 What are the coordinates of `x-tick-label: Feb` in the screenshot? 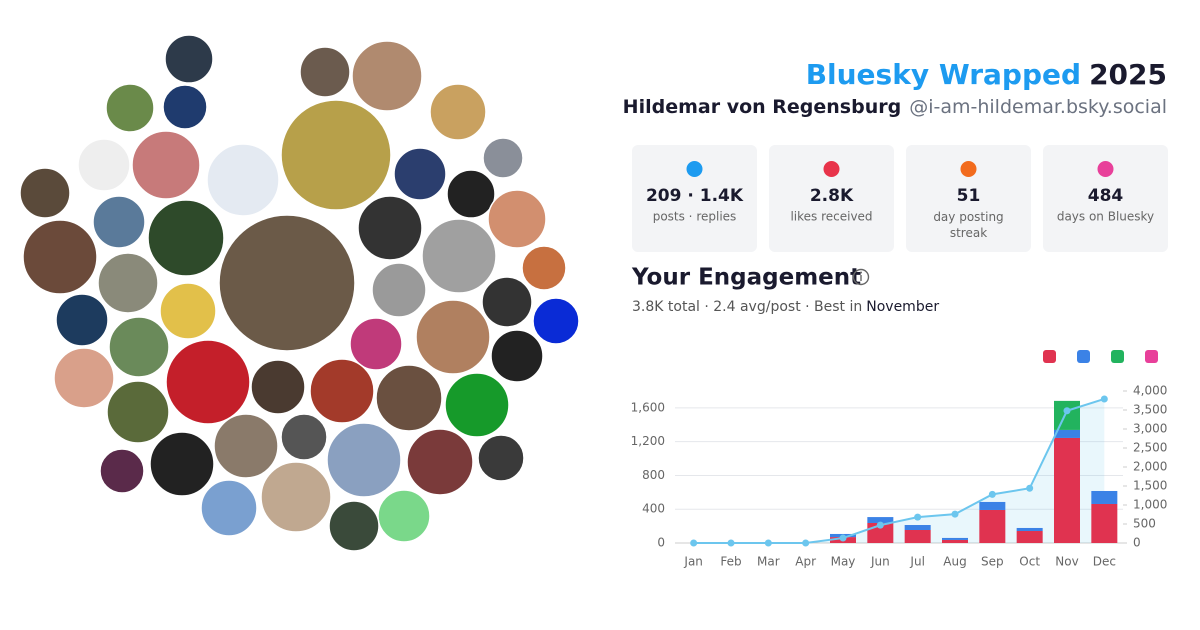 It's located at (730, 562).